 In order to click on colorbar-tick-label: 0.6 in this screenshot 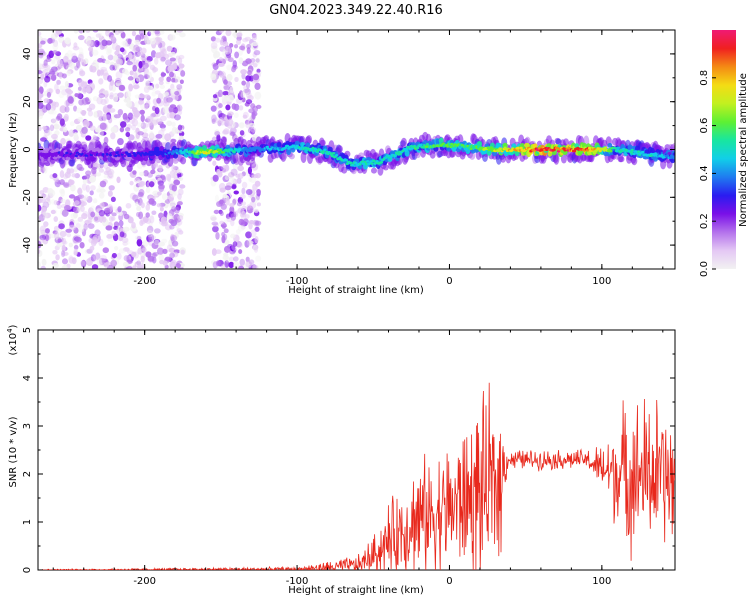, I will do `click(704, 126)`.